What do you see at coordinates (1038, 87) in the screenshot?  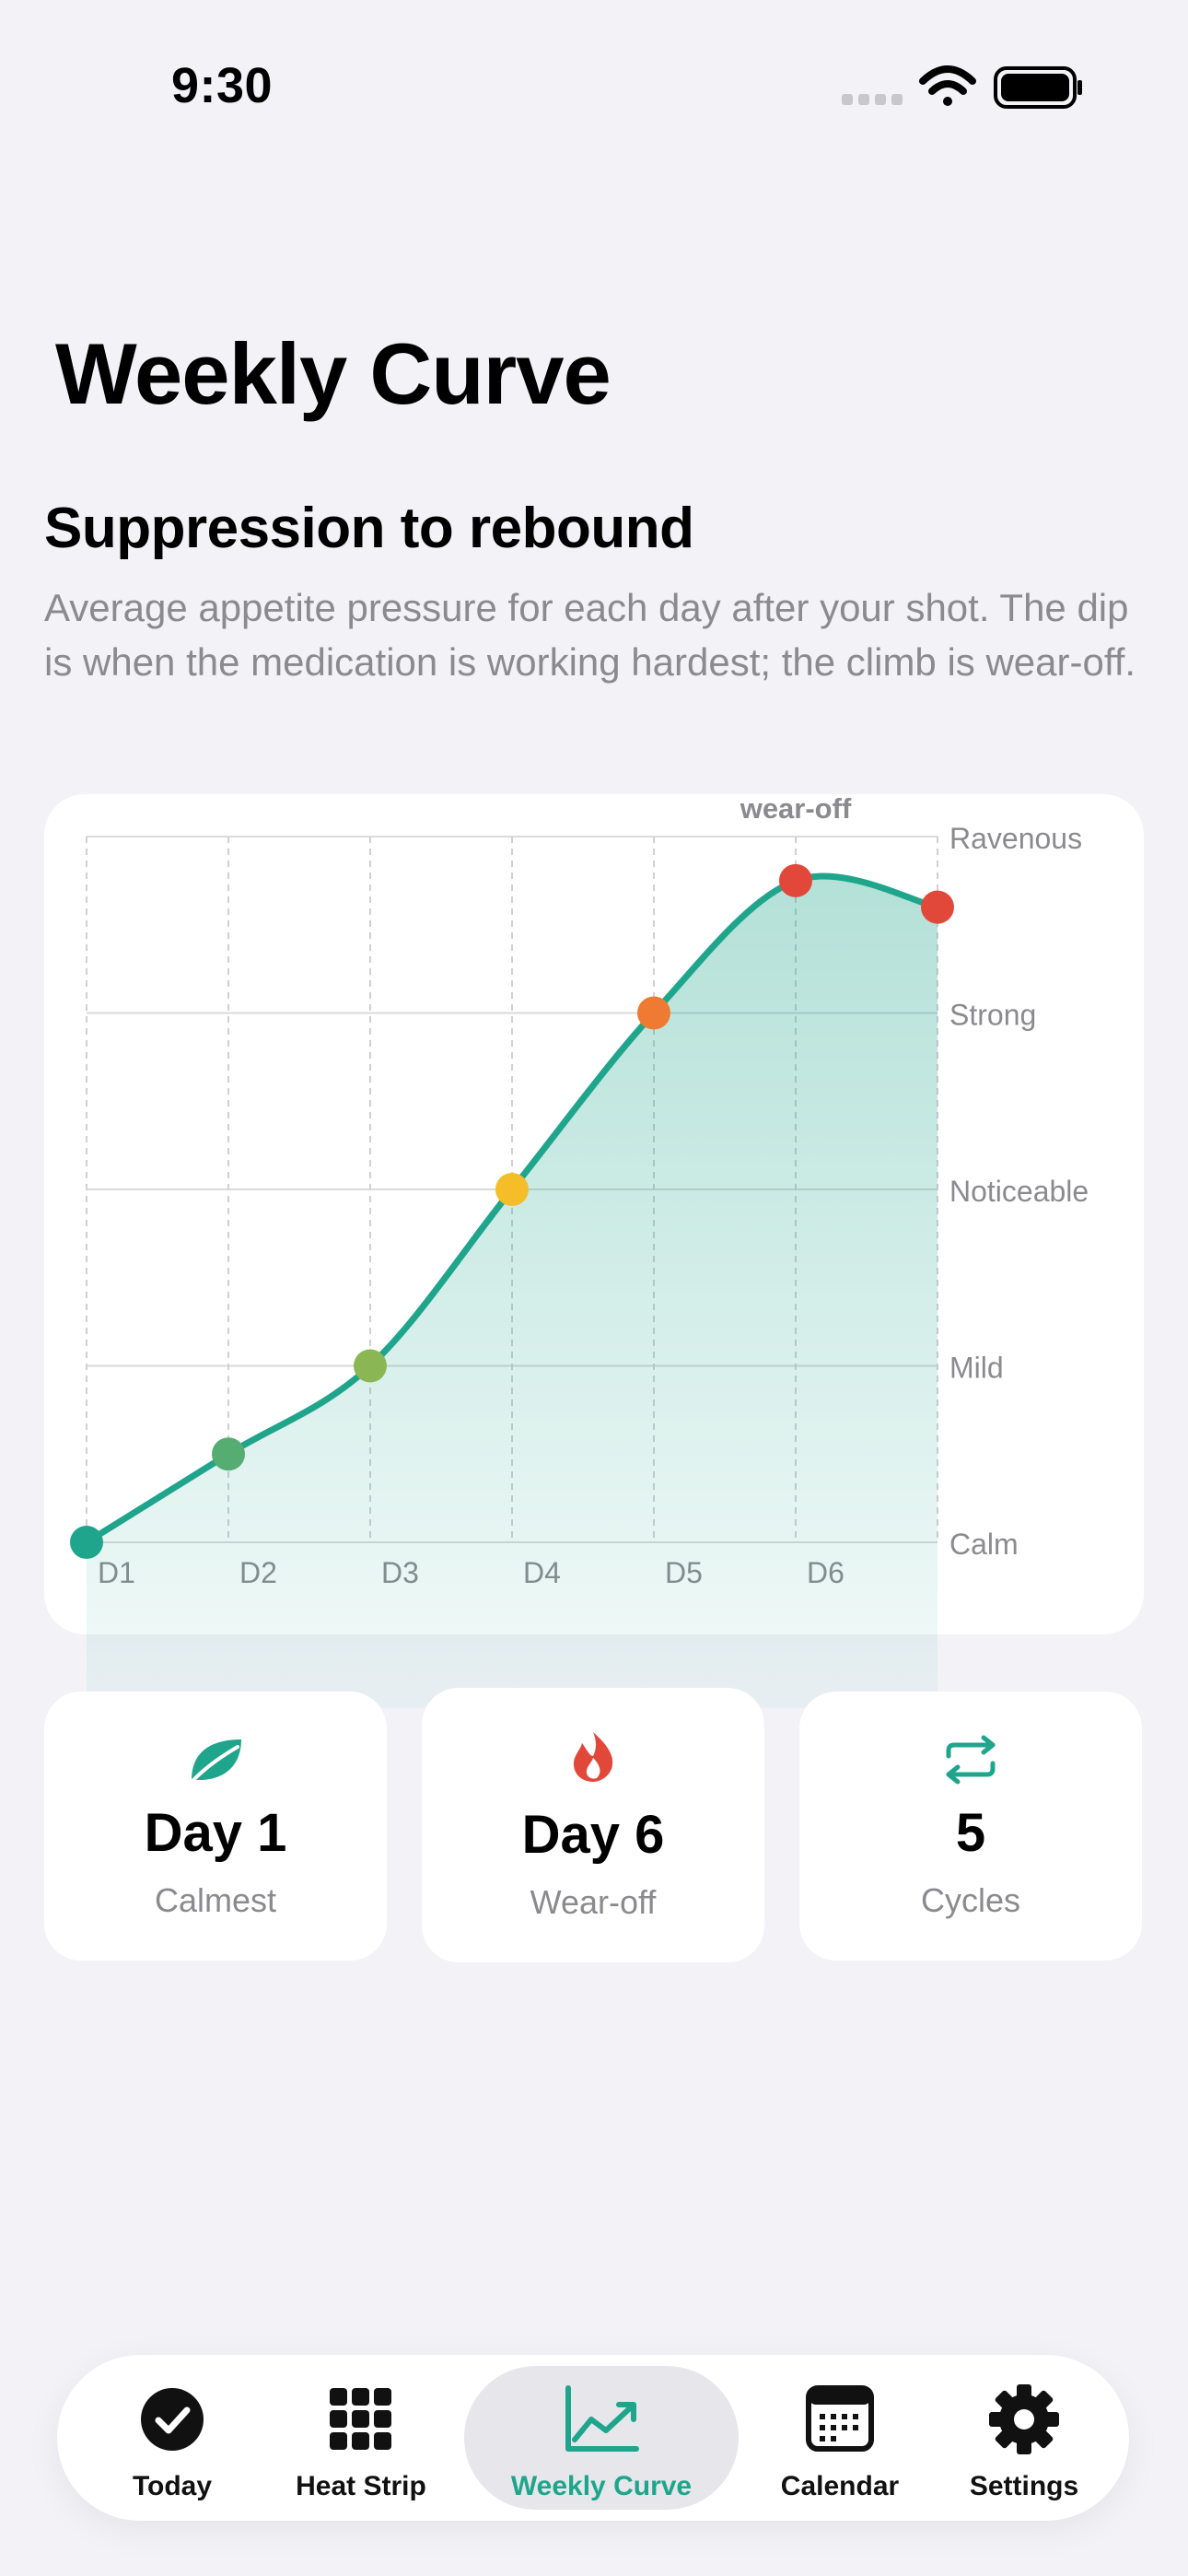 I see `battery-icon` at bounding box center [1038, 87].